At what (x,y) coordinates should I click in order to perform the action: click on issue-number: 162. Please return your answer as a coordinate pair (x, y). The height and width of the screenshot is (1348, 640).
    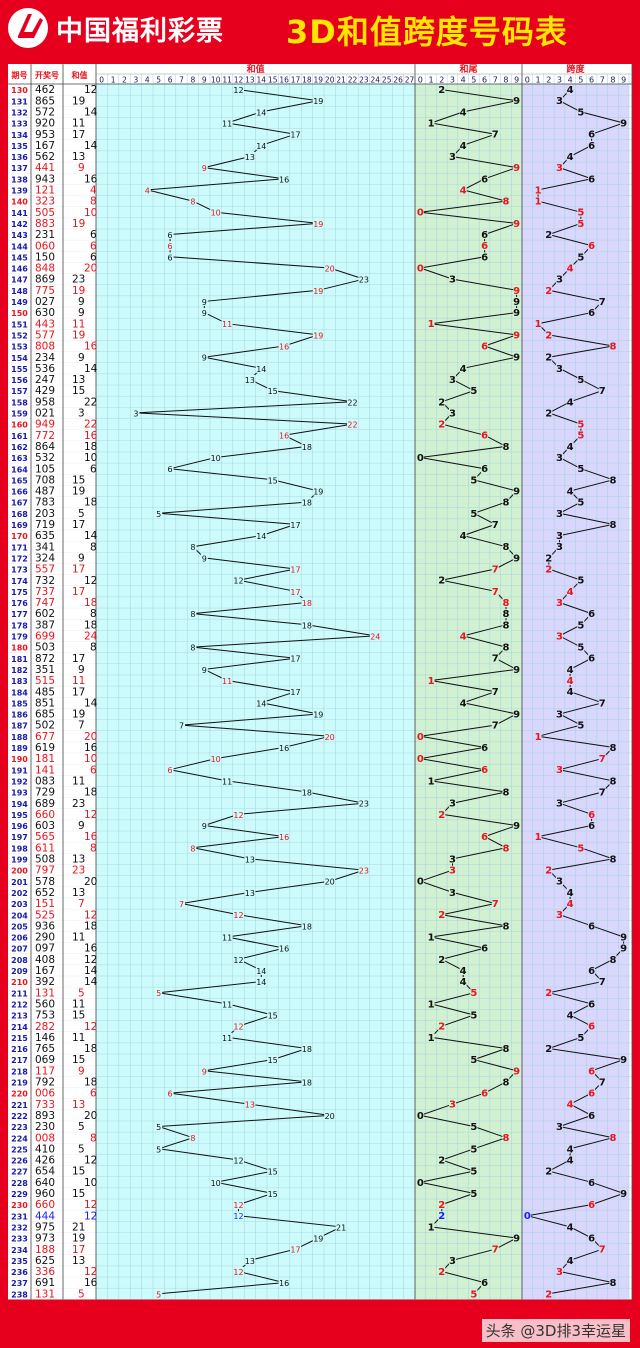
    Looking at the image, I should click on (19, 447).